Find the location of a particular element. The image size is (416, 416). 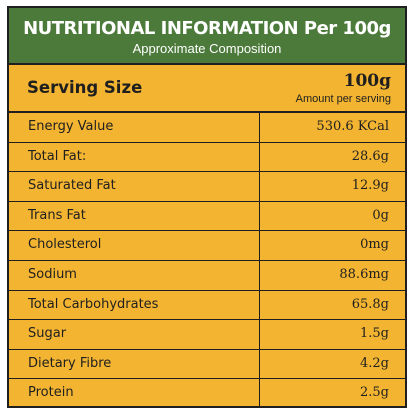

table-row: Total Carbohydrates 65.8g is located at coordinates (207, 306).